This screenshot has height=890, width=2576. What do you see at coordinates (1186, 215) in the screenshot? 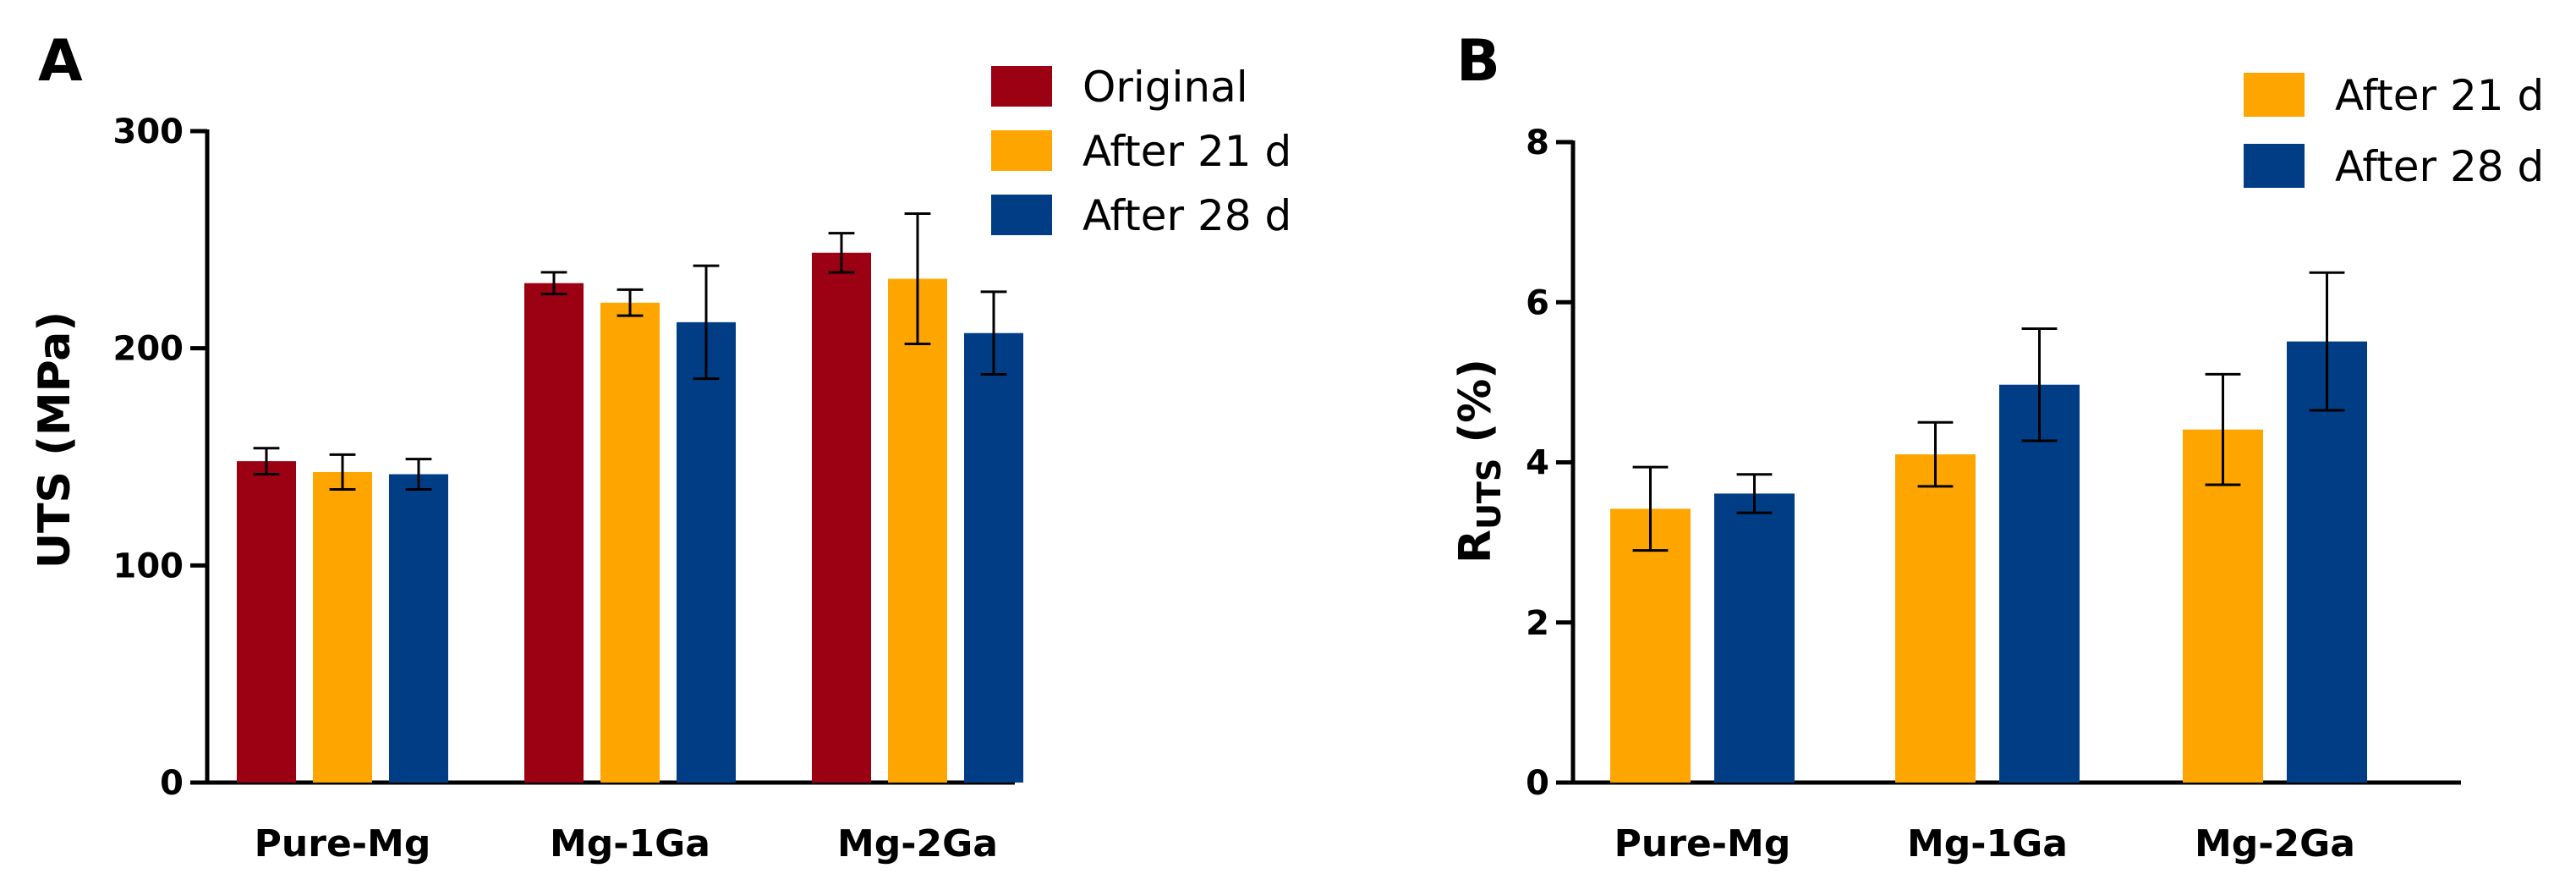
I see `panel-a-legend-label: After 28 d` at bounding box center [1186, 215].